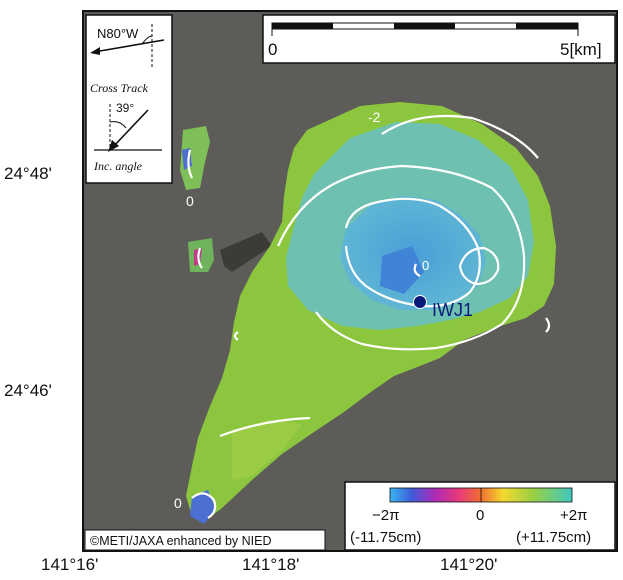 This screenshot has width=623, height=580. I want to click on angle-label: 39°, so click(125, 108).